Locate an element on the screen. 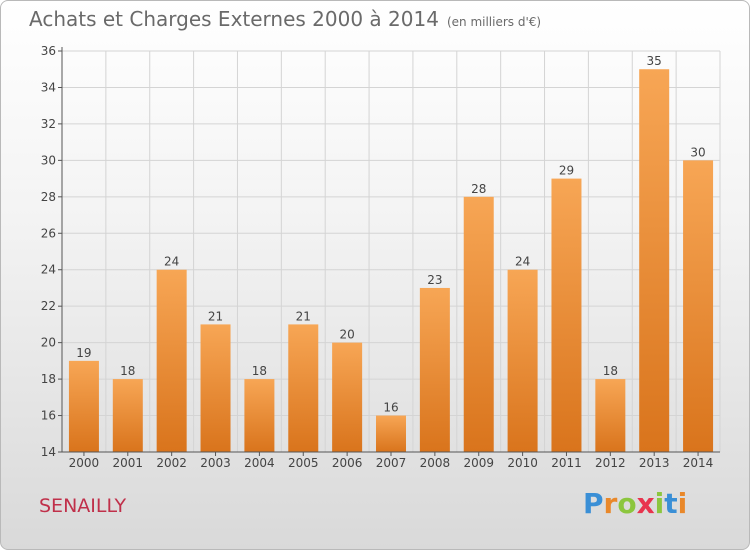 The image size is (750, 550). bar-2010 is located at coordinates (522, 360).